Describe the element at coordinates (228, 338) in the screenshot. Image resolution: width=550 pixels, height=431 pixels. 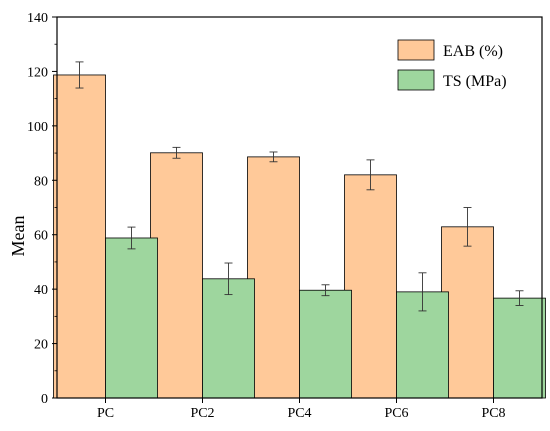
I see `bar-ts-pc2` at that location.